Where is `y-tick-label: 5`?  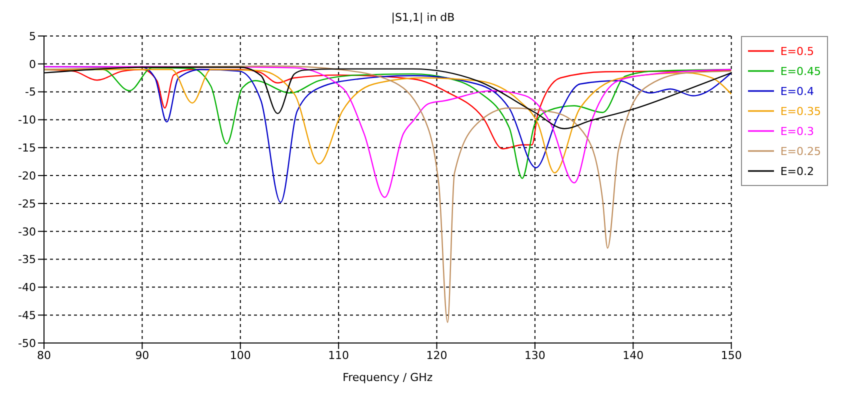
y-tick-label: 5 is located at coordinates (32, 36).